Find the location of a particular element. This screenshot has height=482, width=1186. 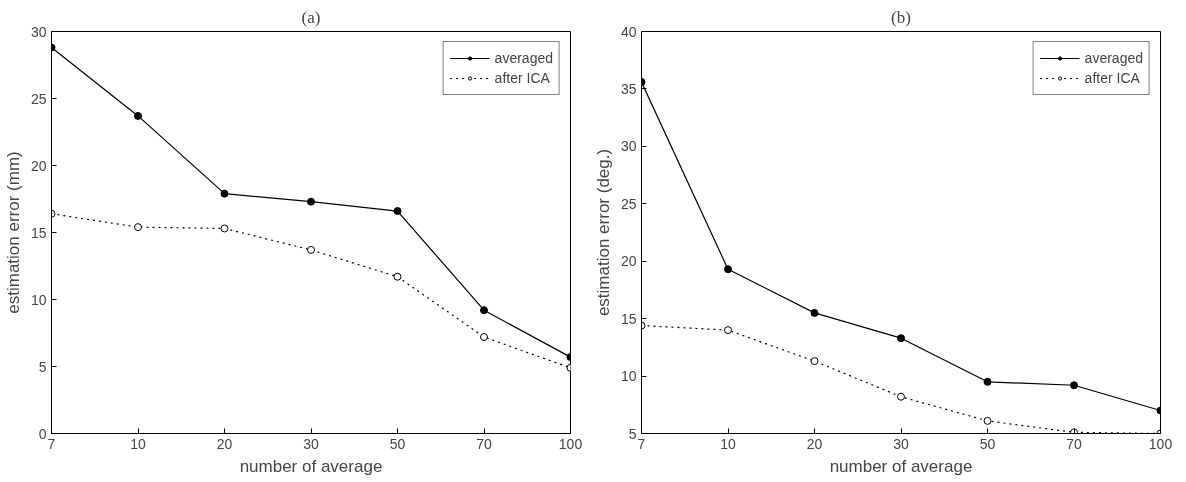

y-axis-title: estimation error (mm) is located at coordinates (13, 232).